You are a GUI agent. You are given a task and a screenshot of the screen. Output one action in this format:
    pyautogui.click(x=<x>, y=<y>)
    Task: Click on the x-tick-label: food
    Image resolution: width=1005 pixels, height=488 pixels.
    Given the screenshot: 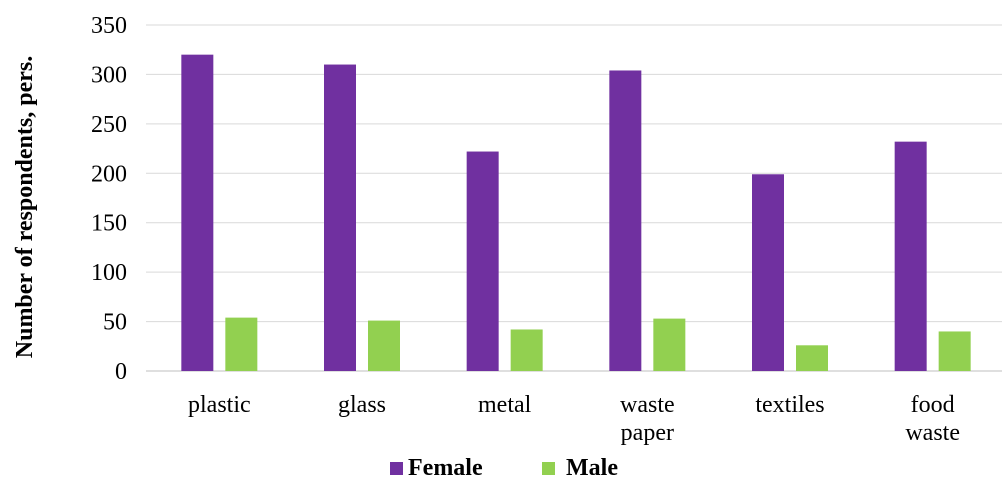 What is the action you would take?
    pyautogui.click(x=933, y=405)
    